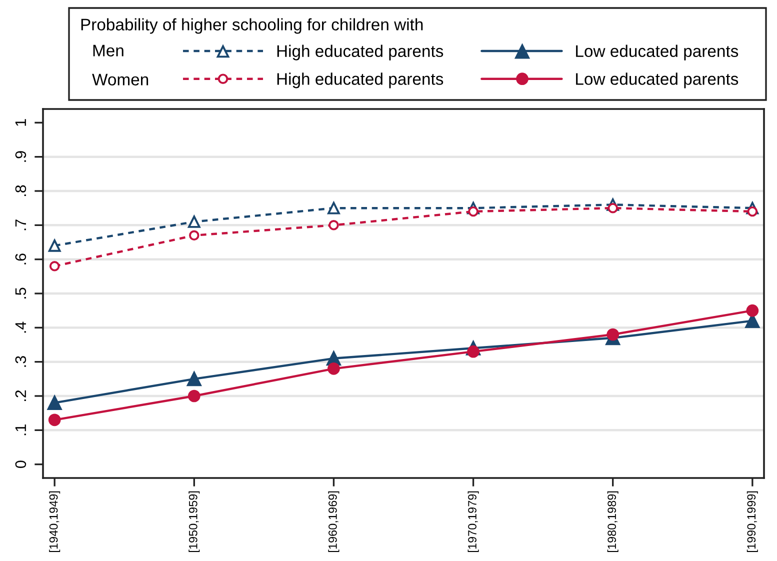  Describe the element at coordinates (752, 521) in the screenshot. I see `x-tick-label: [1990,1999]` at that location.